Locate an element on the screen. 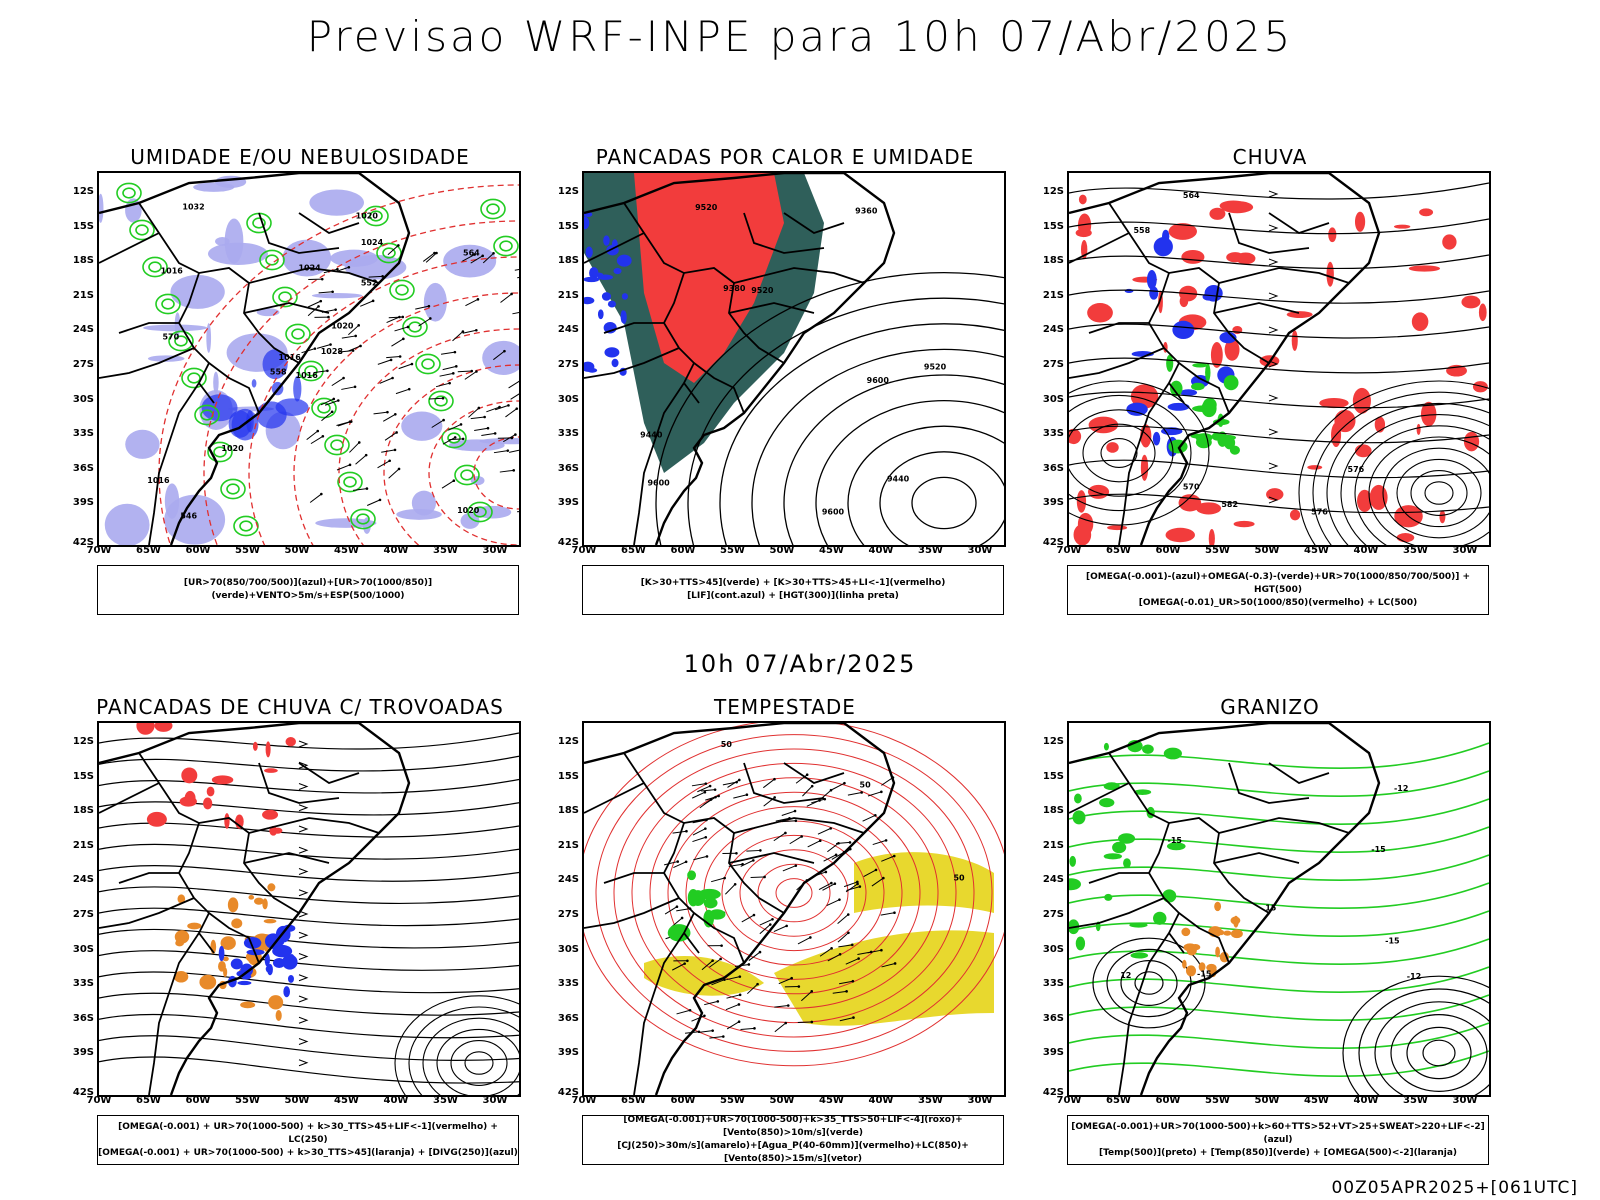 The height and width of the screenshot is (1200, 1600). strong-wind-region is located at coordinates (692, 875).